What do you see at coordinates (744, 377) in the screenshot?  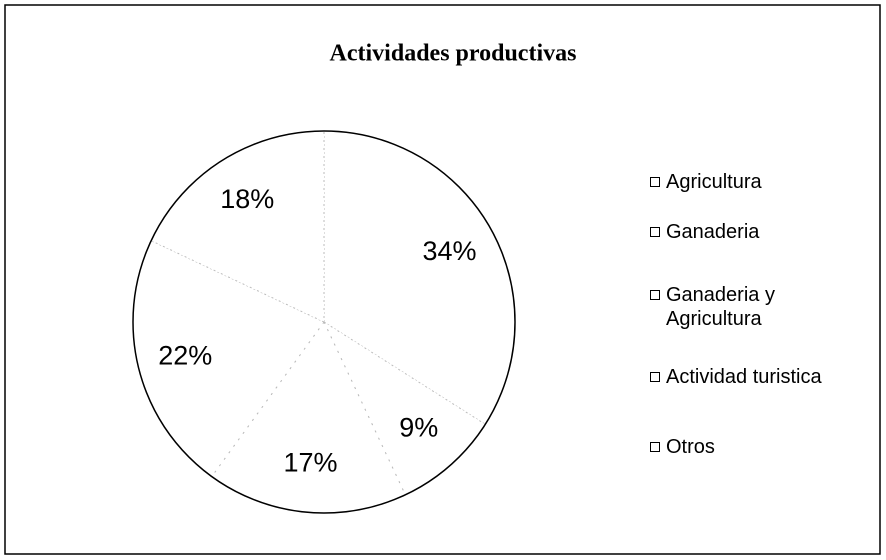 I see `legend-label: Actividad turistica` at bounding box center [744, 377].